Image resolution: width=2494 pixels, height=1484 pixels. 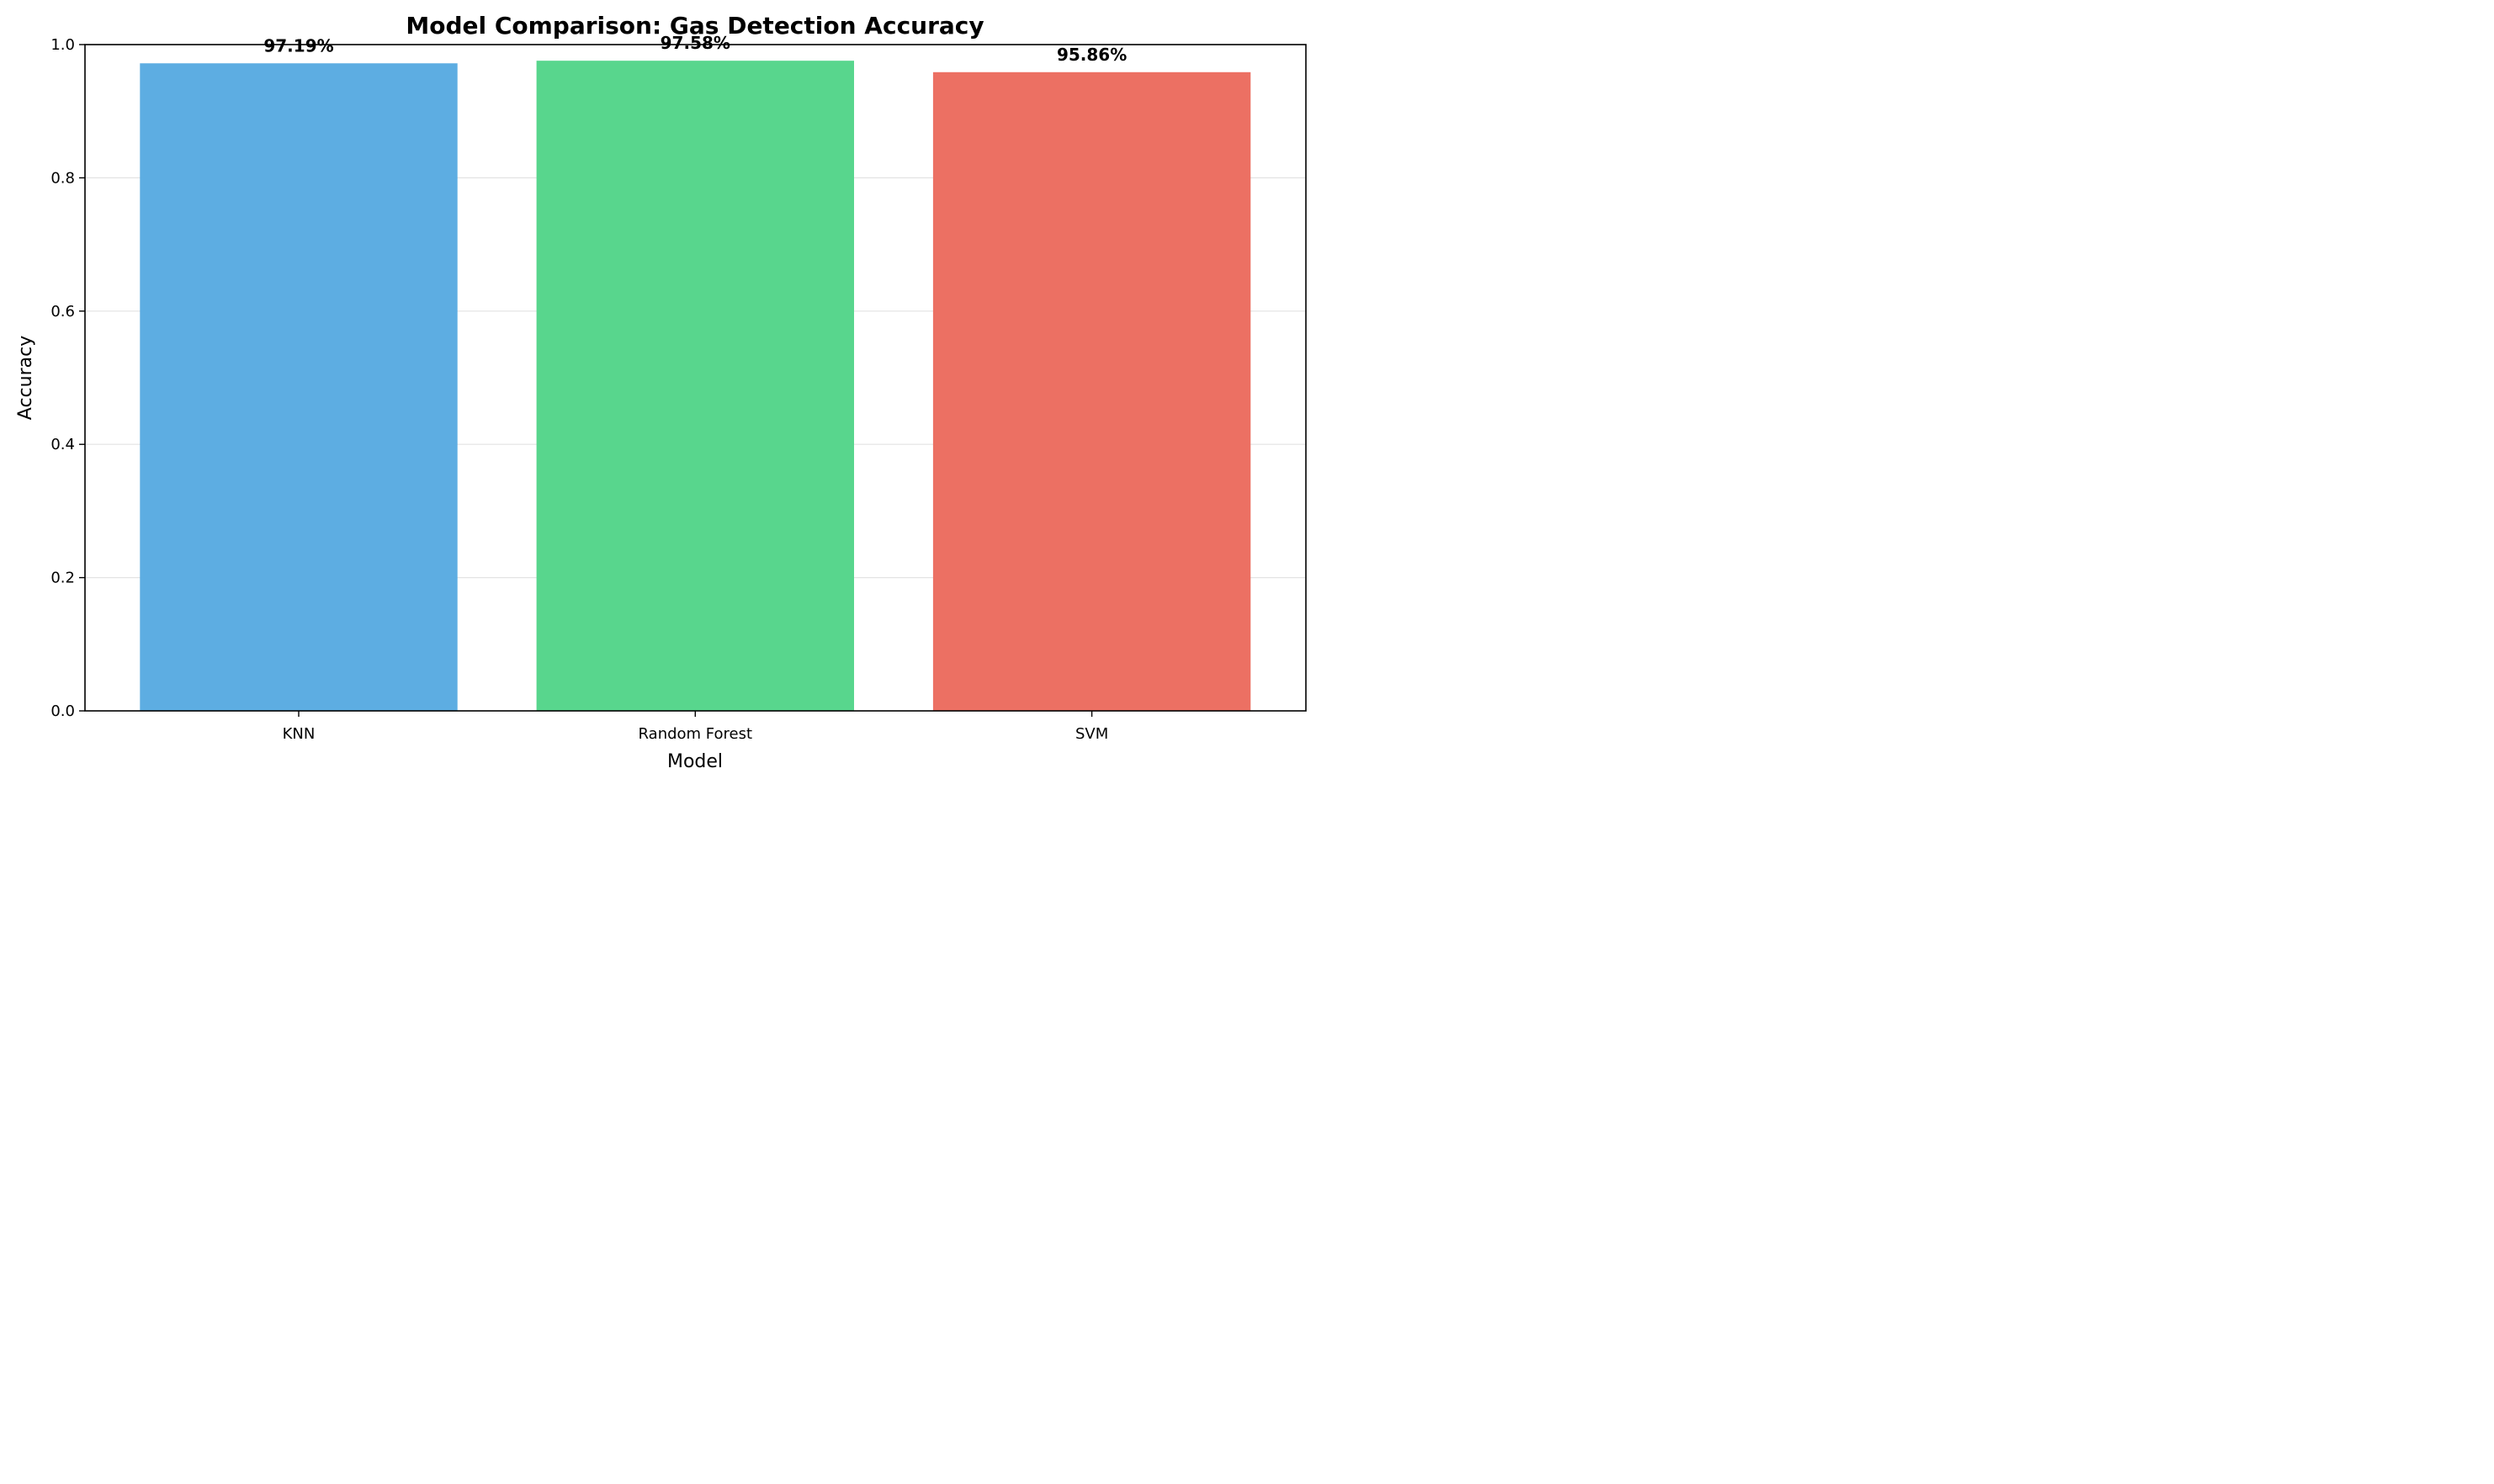 What do you see at coordinates (299, 387) in the screenshot?
I see `bar-knn` at bounding box center [299, 387].